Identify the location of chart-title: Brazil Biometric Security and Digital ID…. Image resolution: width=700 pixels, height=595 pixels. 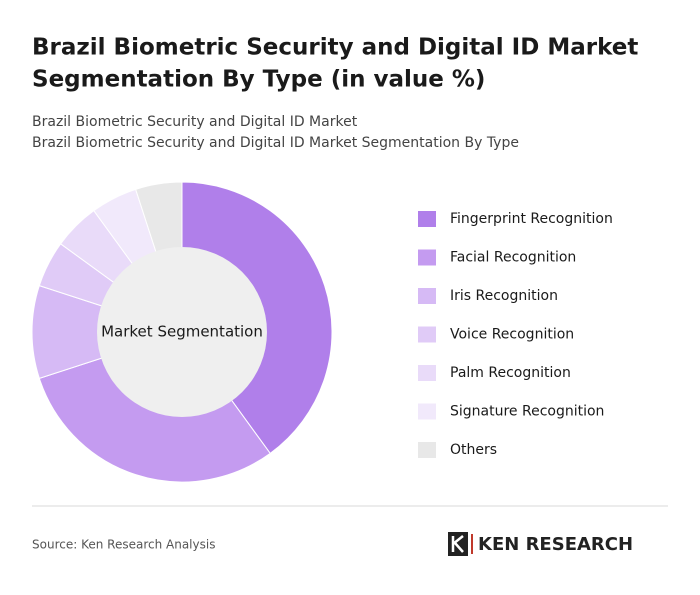
(335, 48).